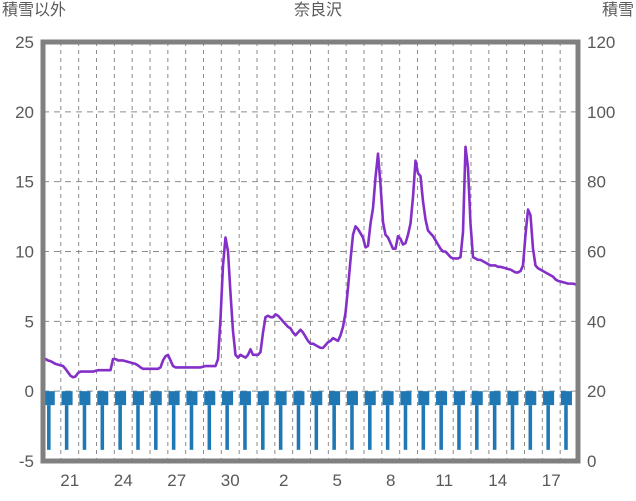 The width and height of the screenshot is (636, 501). Describe the element at coordinates (29, 321) in the screenshot. I see `y-tick-label: 5` at that location.